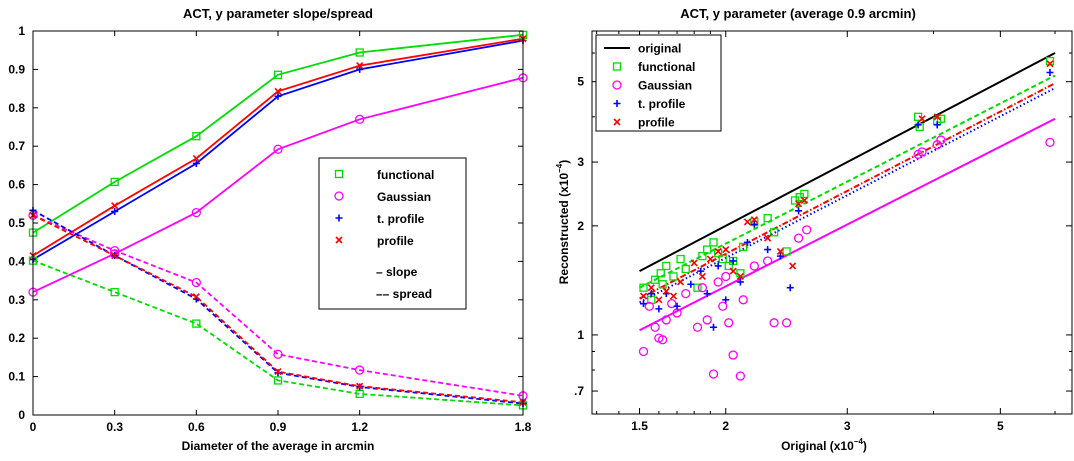  Describe the element at coordinates (16, 108) in the screenshot. I see `left-y-tick-label: 0.8` at that location.